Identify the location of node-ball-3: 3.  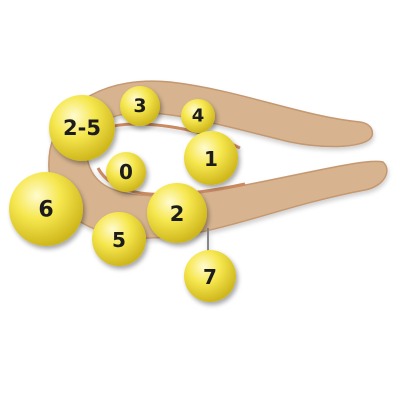
(140, 106).